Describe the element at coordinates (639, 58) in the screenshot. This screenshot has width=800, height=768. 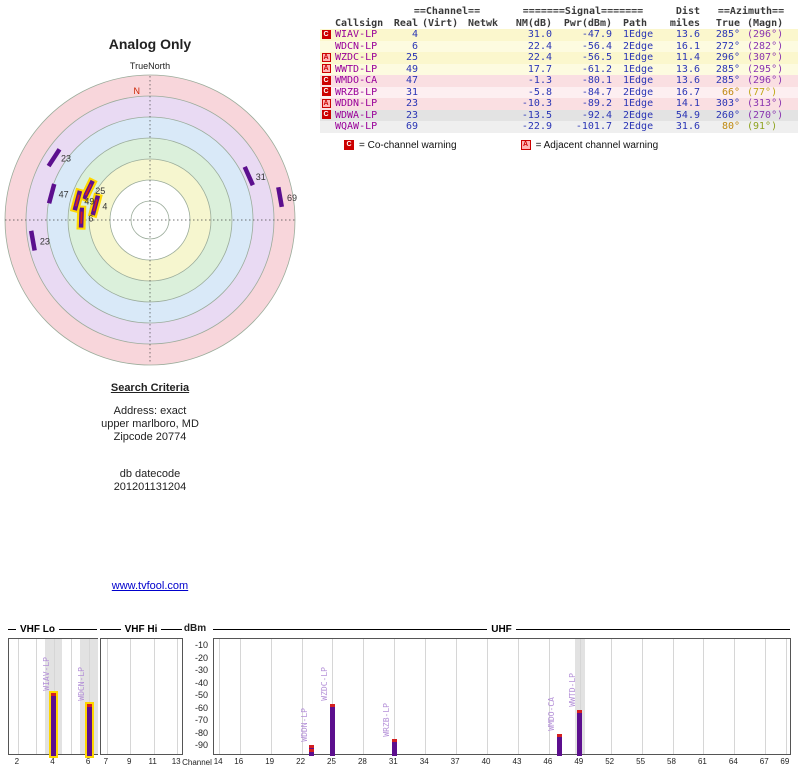
I see `signal-path: 1Edge` at that location.